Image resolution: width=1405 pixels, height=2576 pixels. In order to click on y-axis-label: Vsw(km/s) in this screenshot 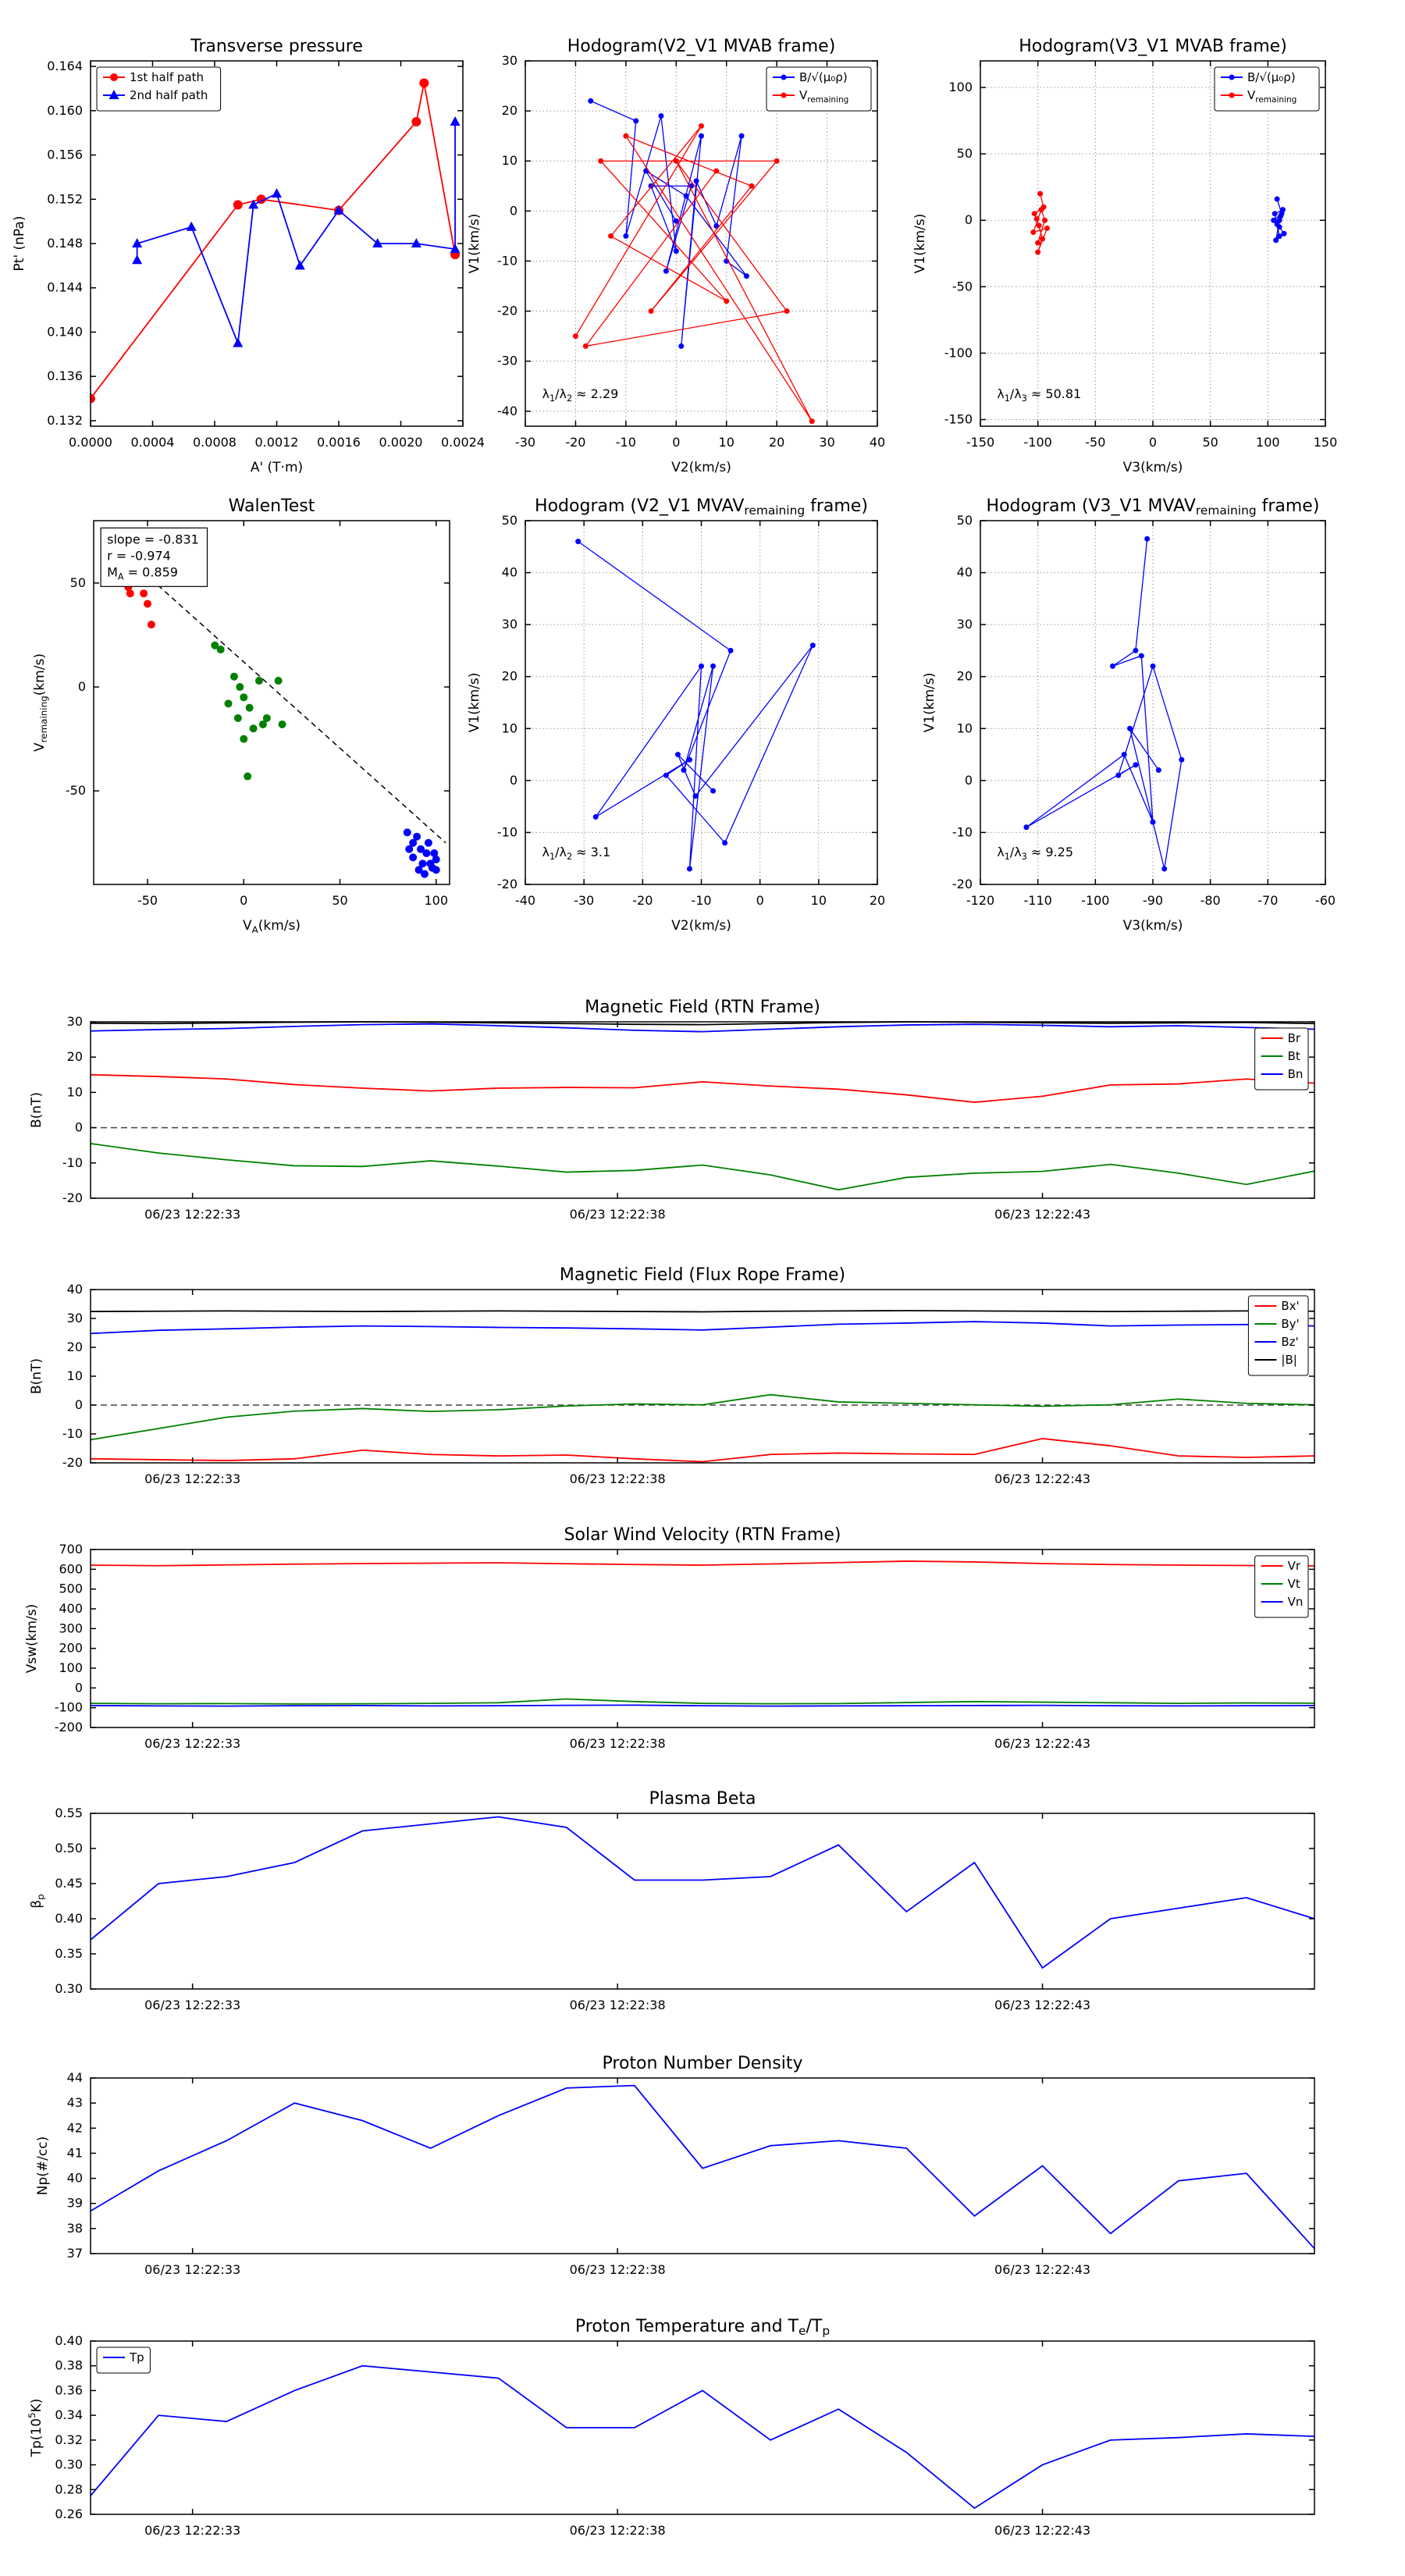, I will do `click(32, 1639)`.